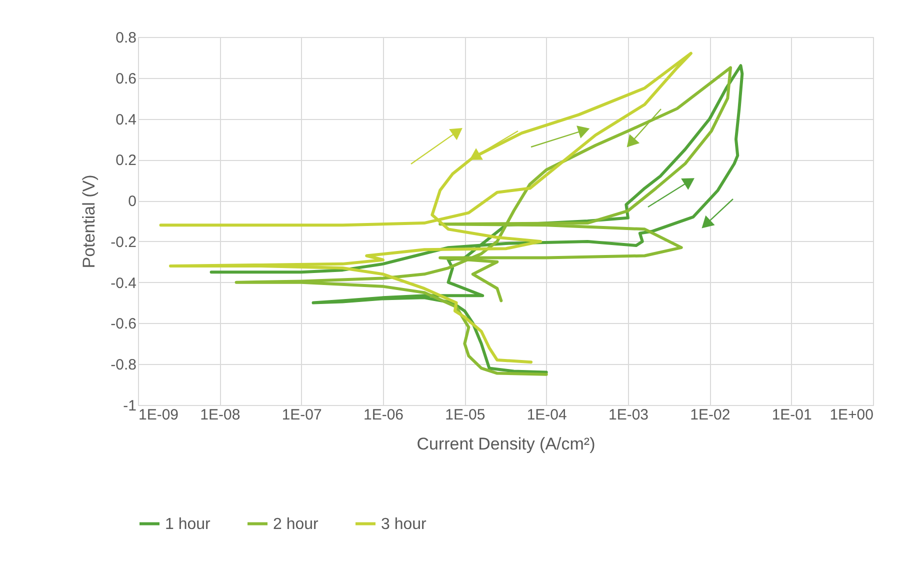  What do you see at coordinates (404, 524) in the screenshot?
I see `legend-label: 3 hour` at bounding box center [404, 524].